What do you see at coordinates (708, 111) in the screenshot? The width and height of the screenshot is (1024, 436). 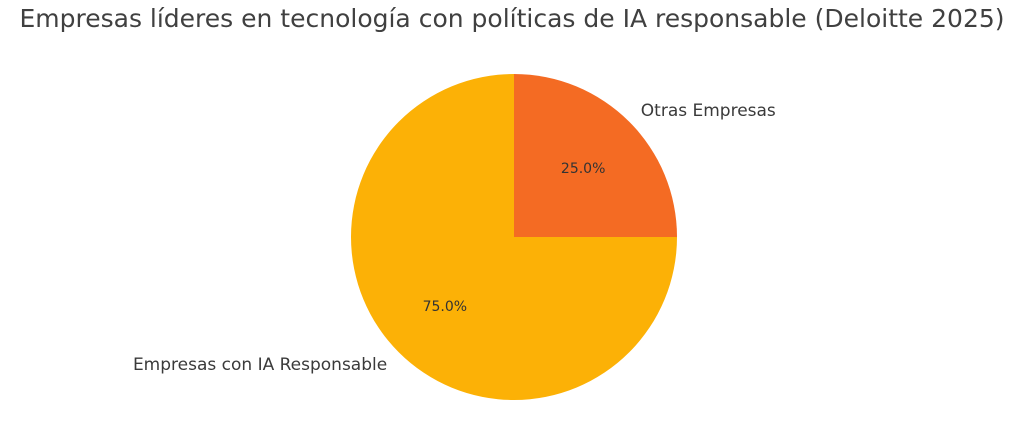 I see `slice-category-label: Otras Empresas` at bounding box center [708, 111].